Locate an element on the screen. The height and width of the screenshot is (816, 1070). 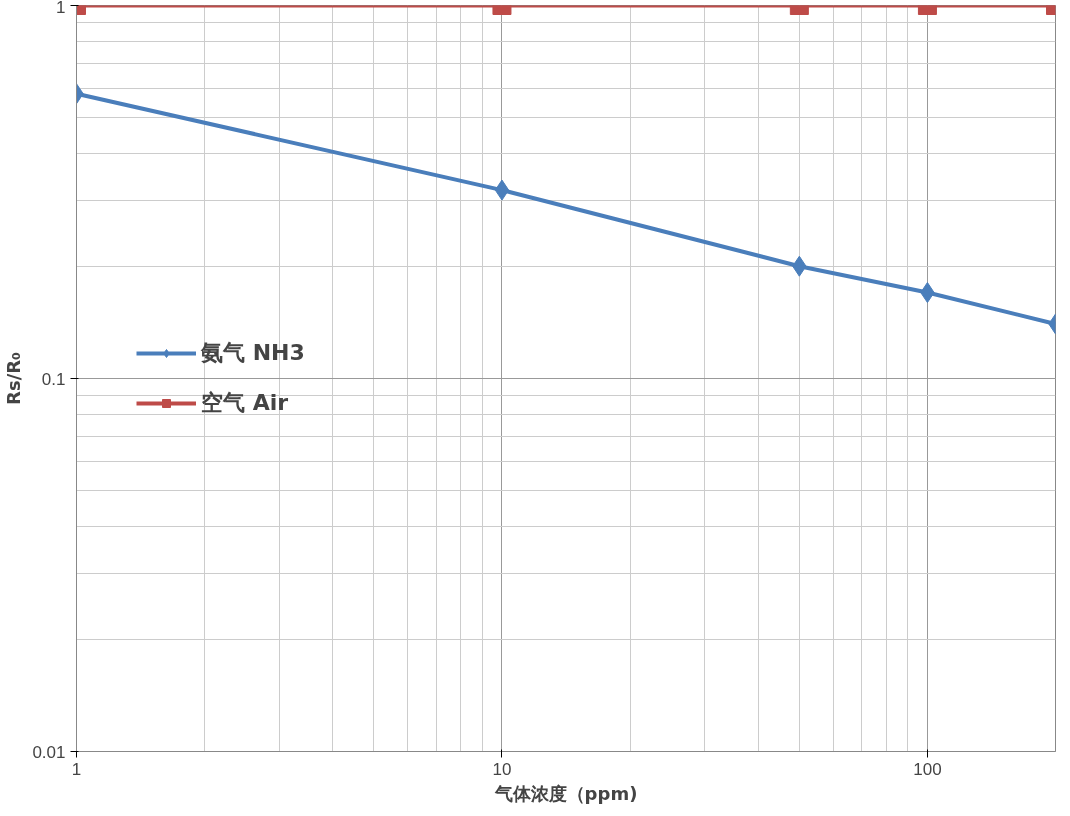
y-tick-label: 0.01 is located at coordinates (49, 752).